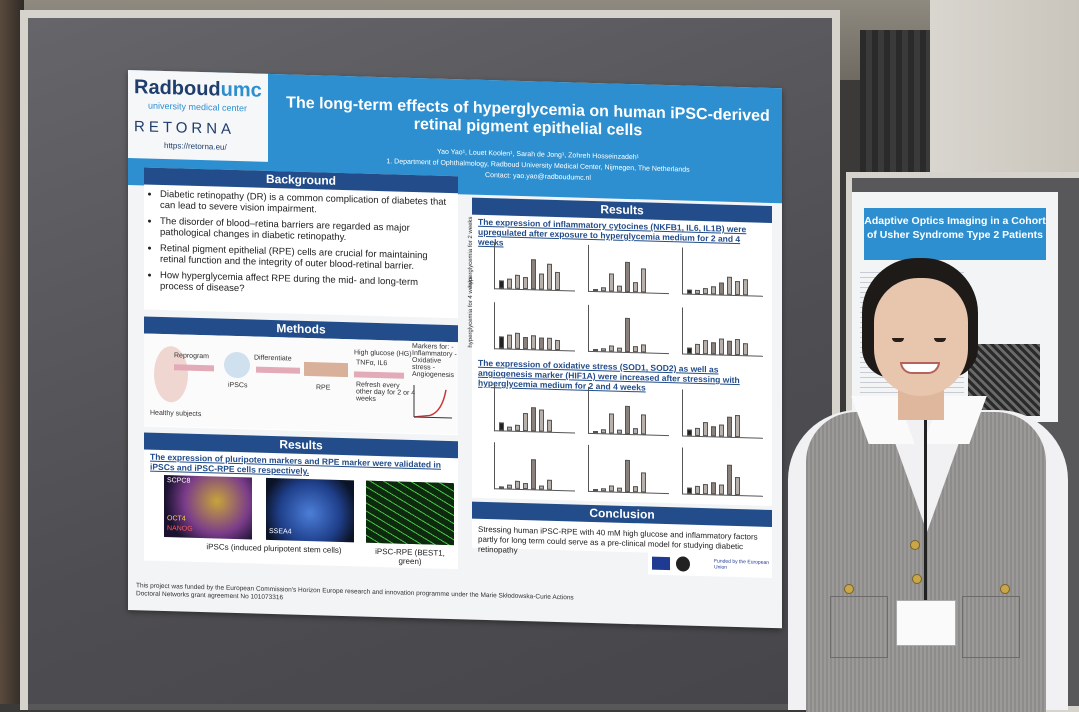 The image size is (1079, 712). I want to click on chart-row-2w-b, so click(623, 412).